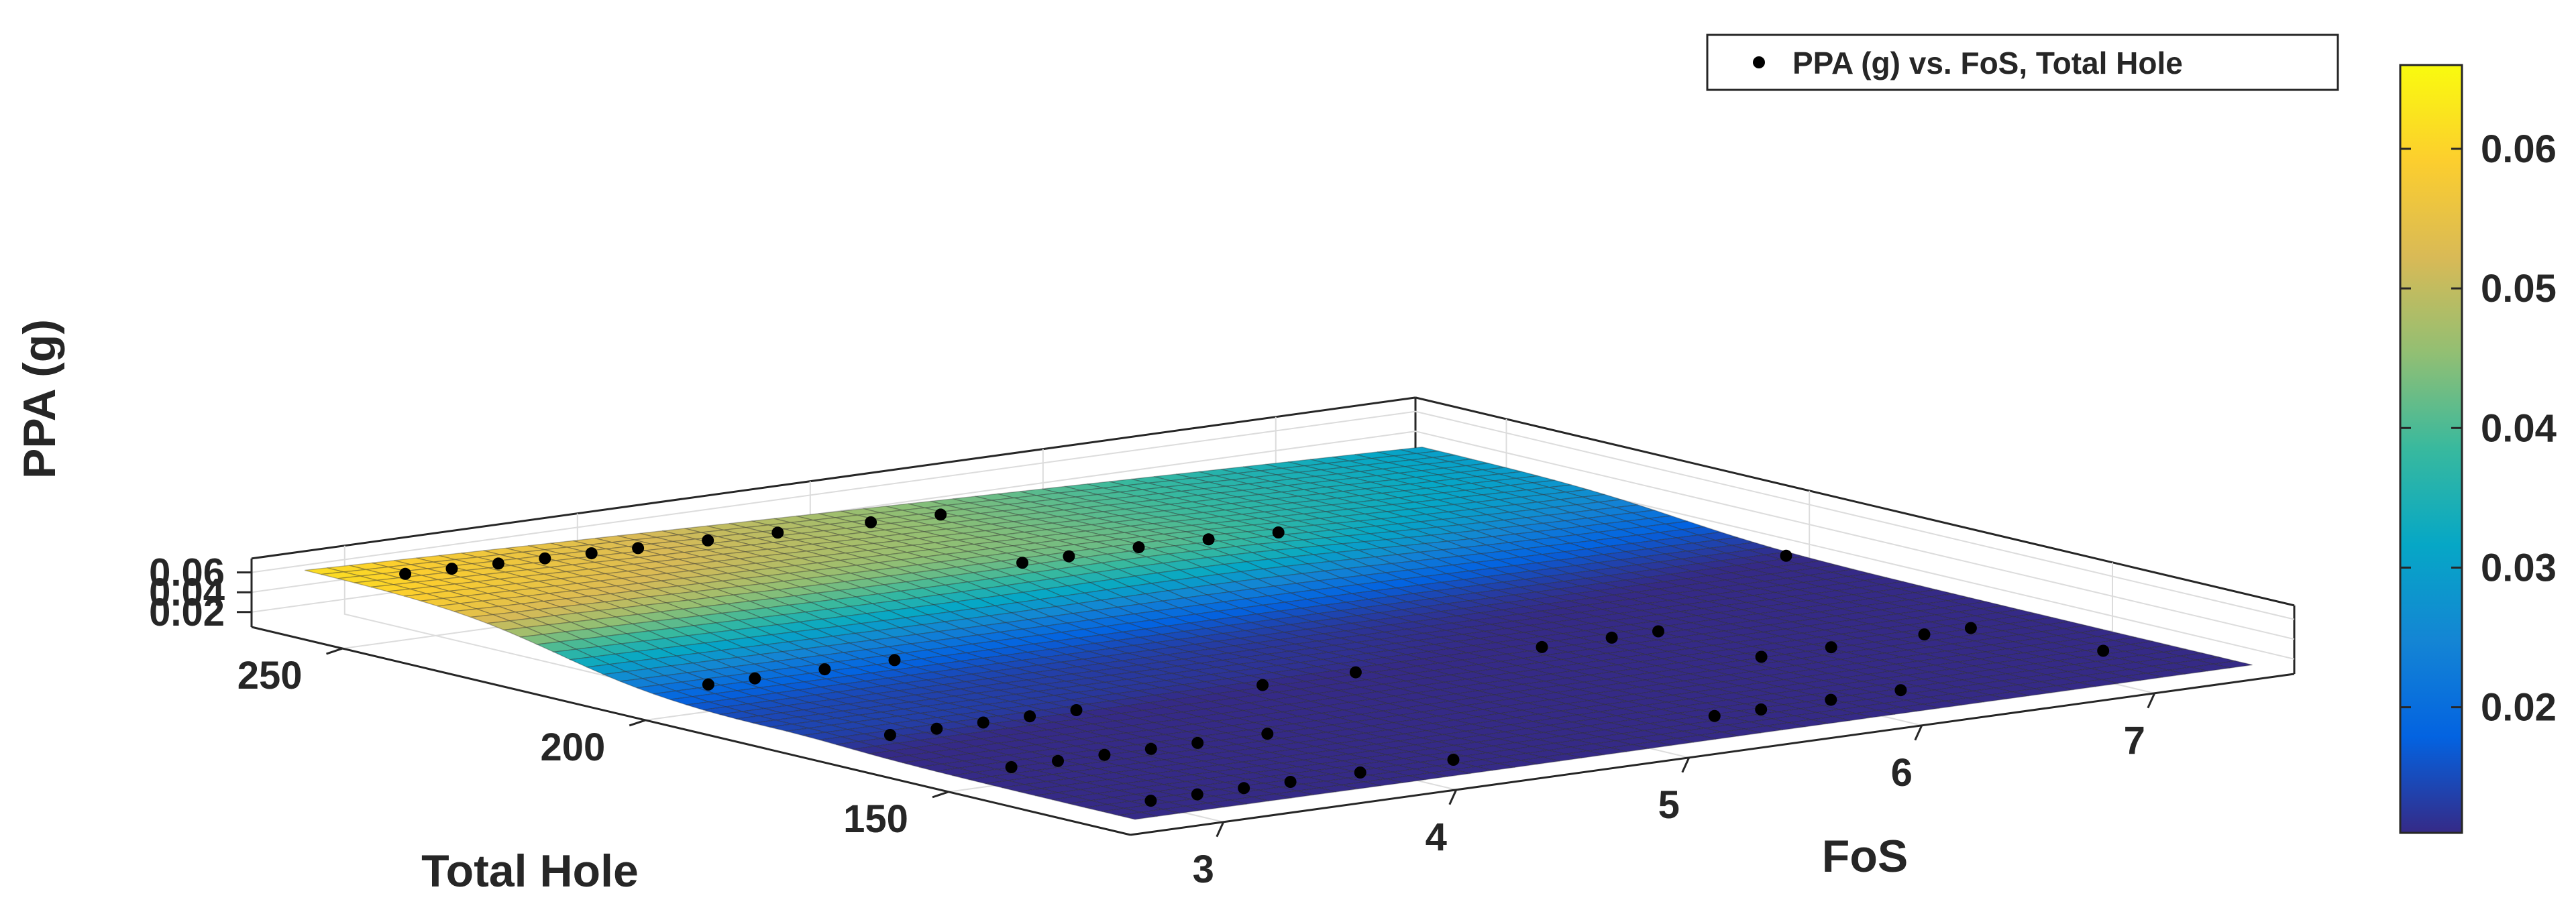 The width and height of the screenshot is (2576, 916). What do you see at coordinates (875, 819) in the screenshot?
I see `y-tick-label: 150` at bounding box center [875, 819].